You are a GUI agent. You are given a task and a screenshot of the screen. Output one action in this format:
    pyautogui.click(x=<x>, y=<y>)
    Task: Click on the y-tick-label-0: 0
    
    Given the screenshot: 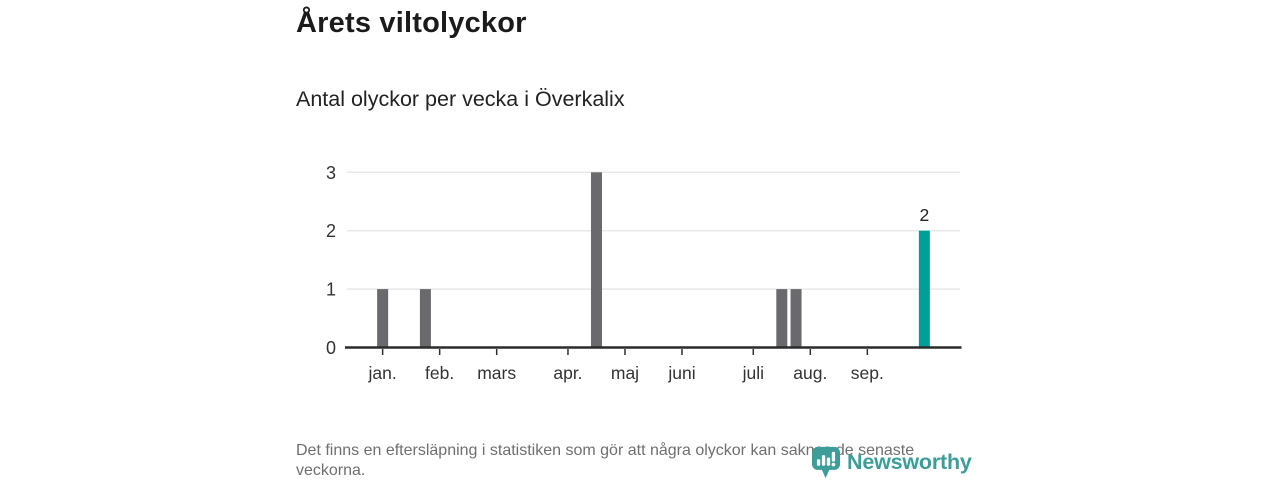 What is the action you would take?
    pyautogui.click(x=331, y=348)
    